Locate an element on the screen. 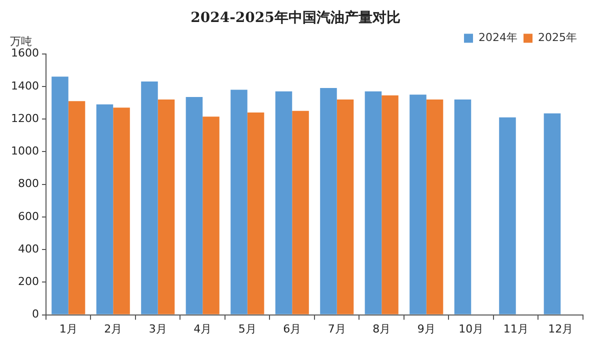 The image size is (597, 347). x-tick-label: 10月 is located at coordinates (471, 329).